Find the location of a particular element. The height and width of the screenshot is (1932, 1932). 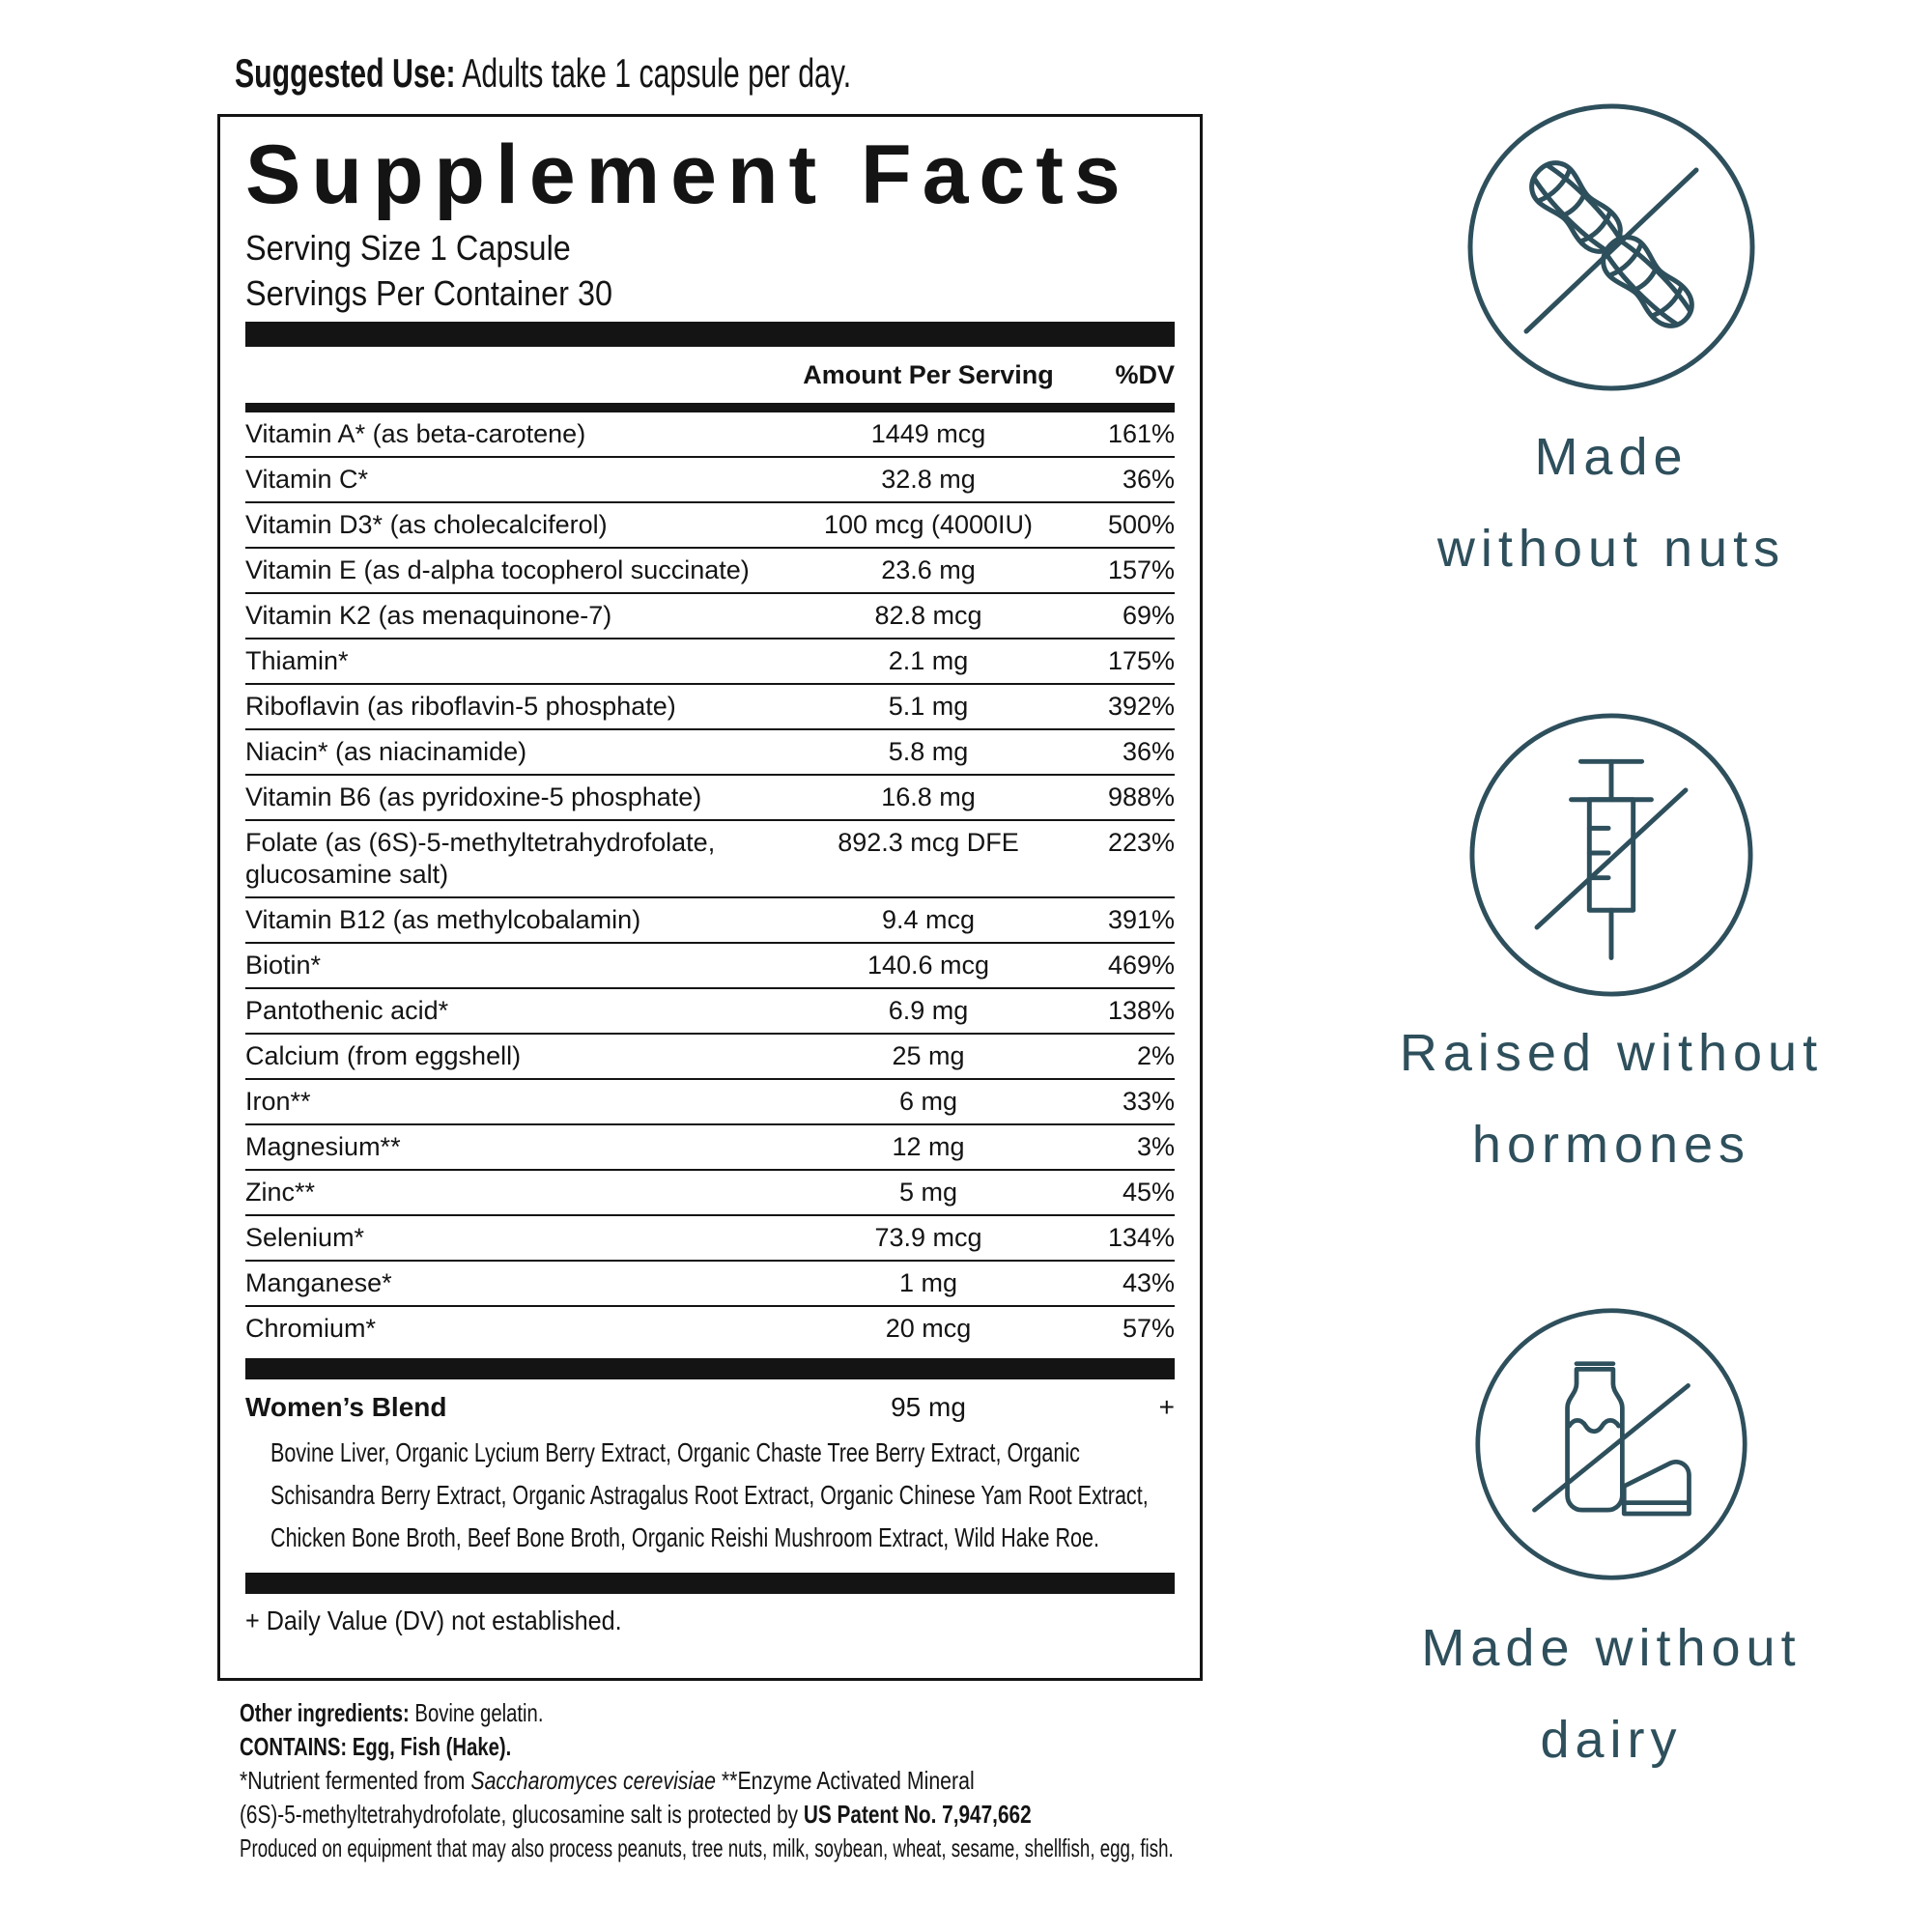

badge-caption-line2: hormones is located at coordinates (1611, 1145).